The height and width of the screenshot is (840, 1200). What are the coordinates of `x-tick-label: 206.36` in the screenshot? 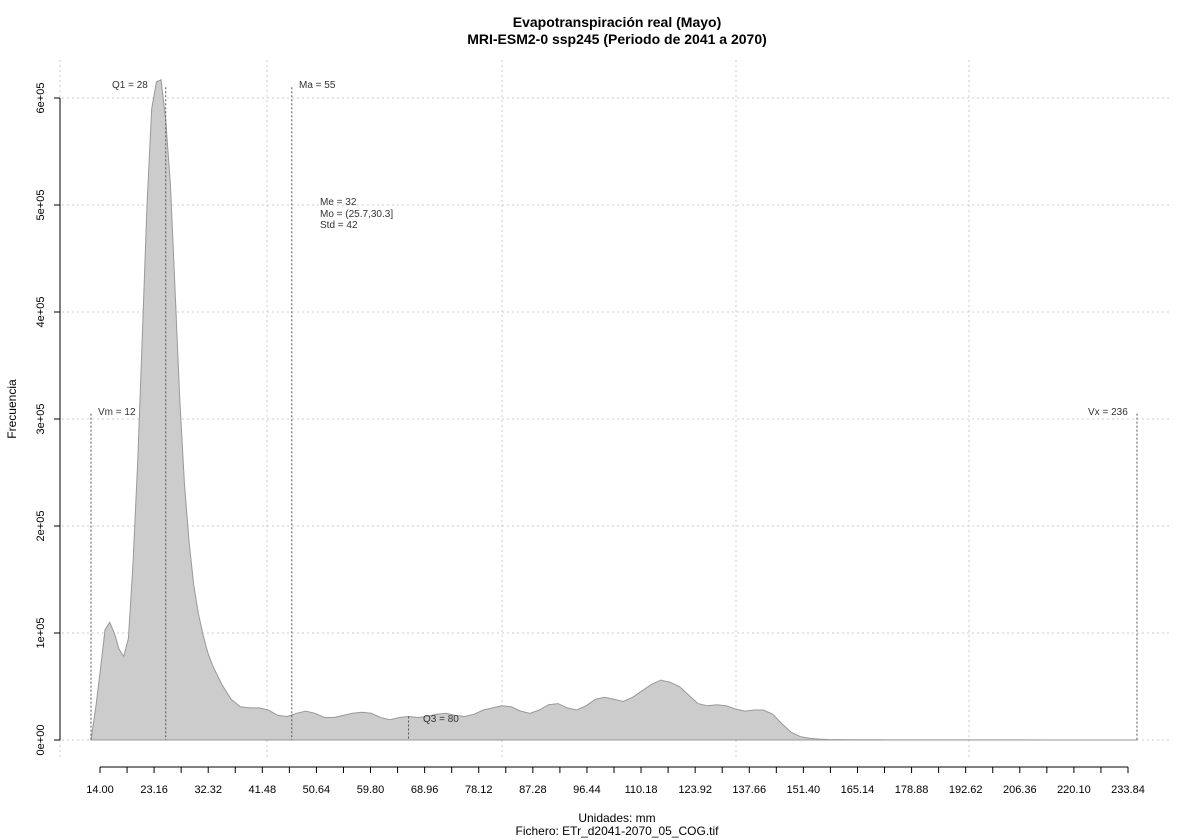 It's located at (1020, 790).